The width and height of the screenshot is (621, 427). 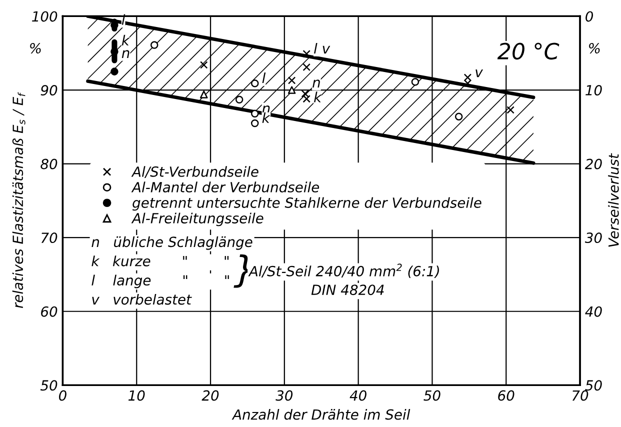 What do you see at coordinates (62, 395) in the screenshot?
I see `x-tick-label: 0` at bounding box center [62, 395].